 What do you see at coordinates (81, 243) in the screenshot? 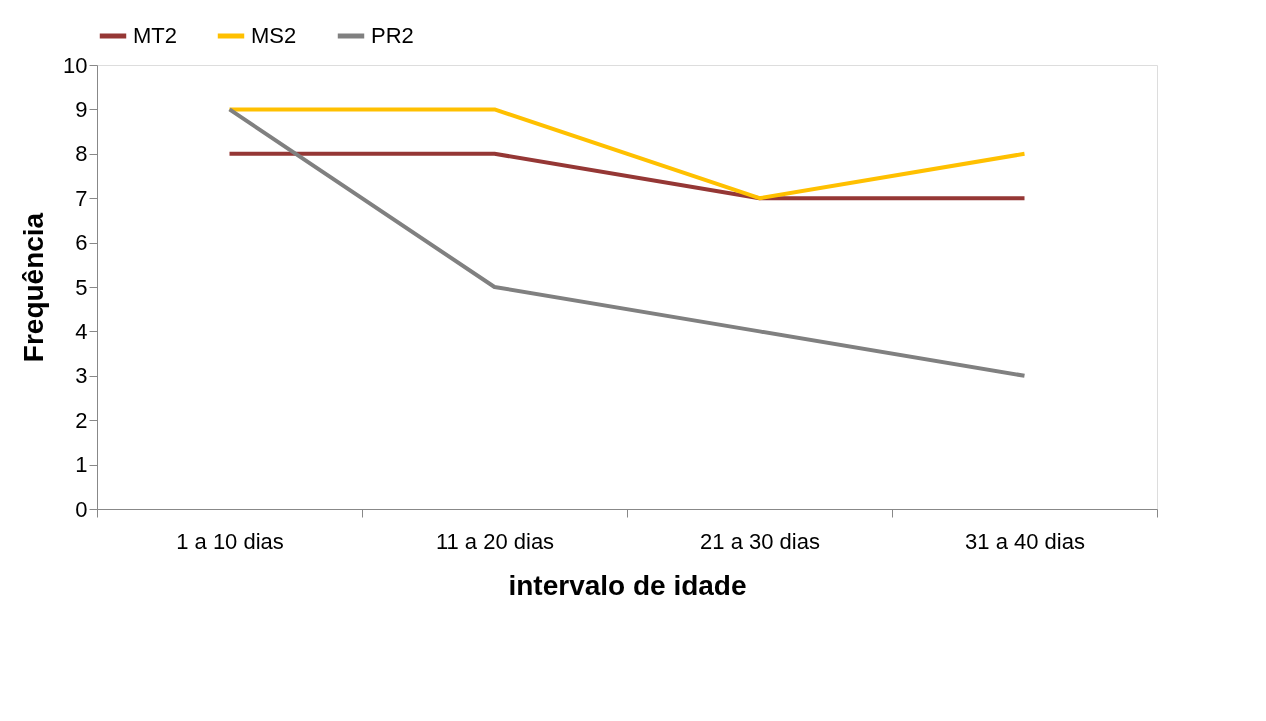
I see `y-tick-label: 6` at bounding box center [81, 243].